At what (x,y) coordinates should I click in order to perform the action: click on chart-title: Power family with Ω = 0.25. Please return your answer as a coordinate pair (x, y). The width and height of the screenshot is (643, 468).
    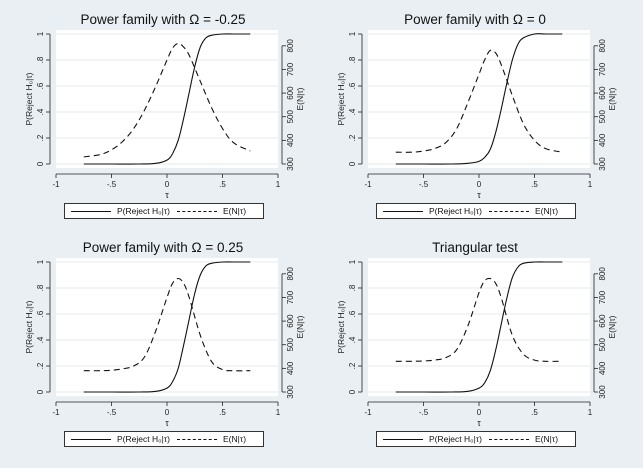
    Looking at the image, I should click on (163, 247).